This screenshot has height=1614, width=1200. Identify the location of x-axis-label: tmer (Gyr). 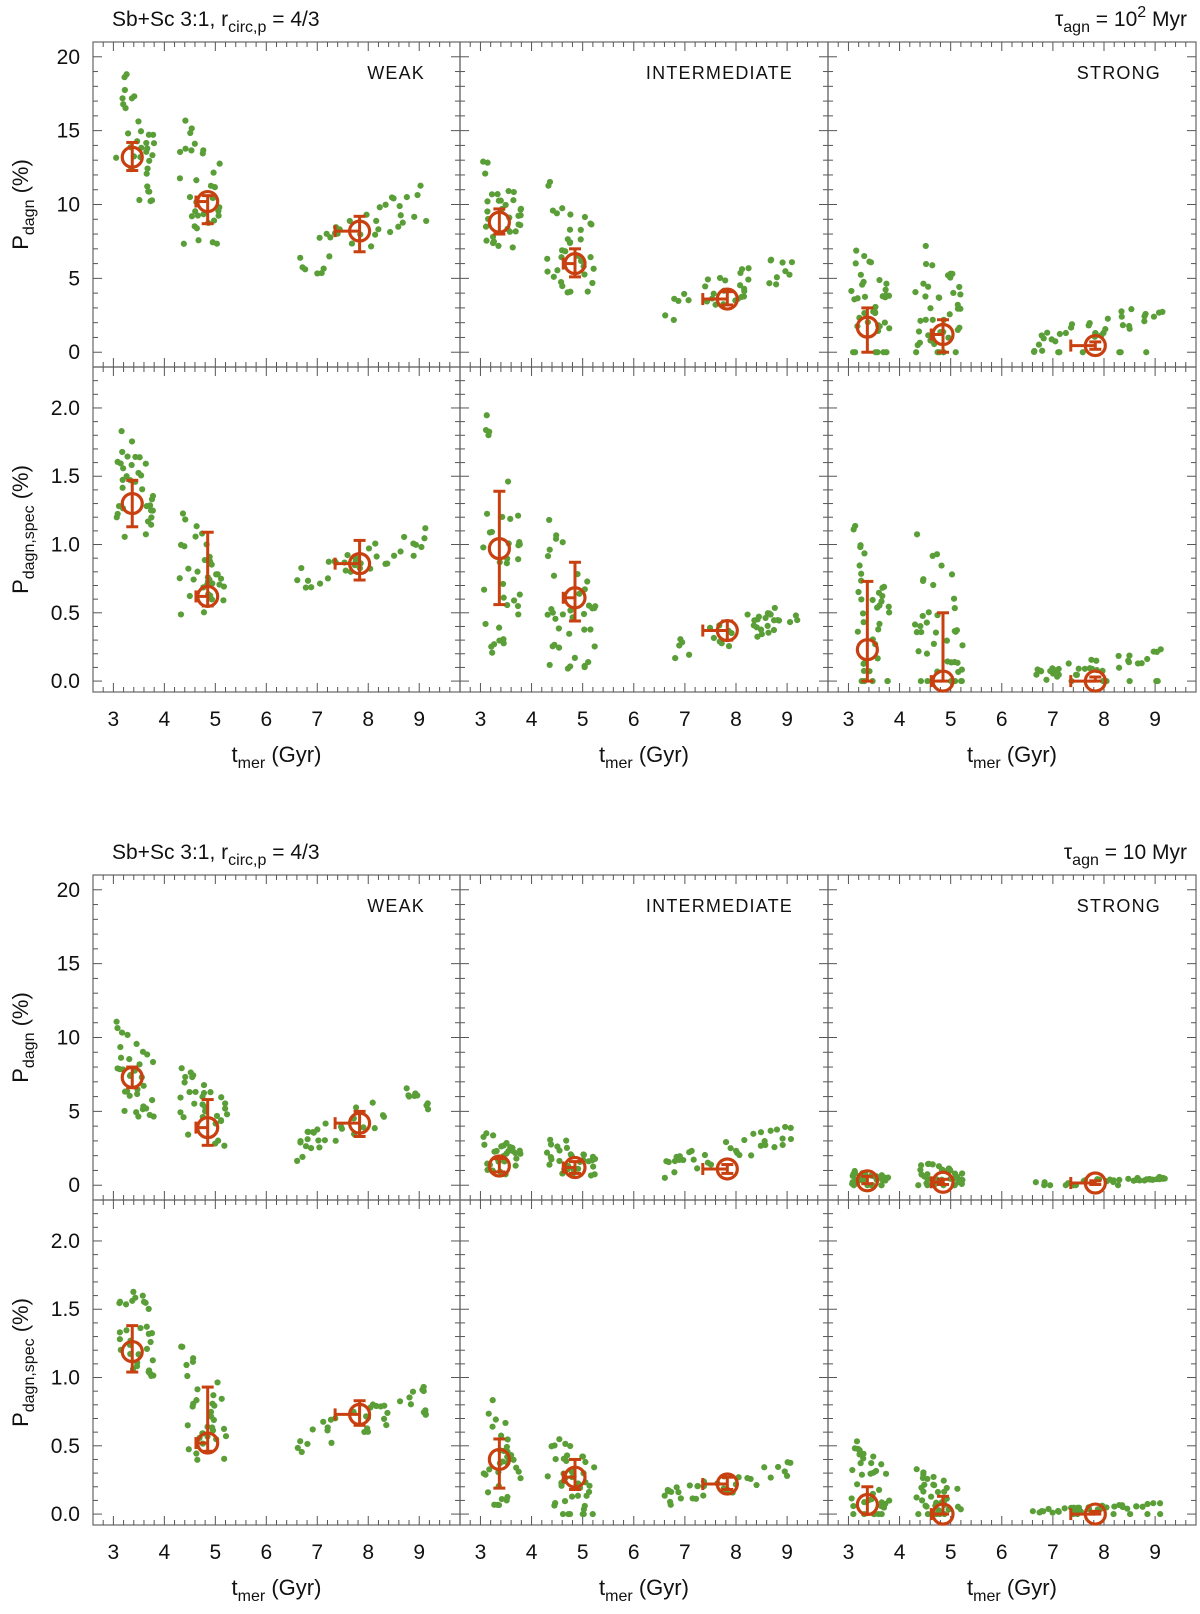
(277, 757).